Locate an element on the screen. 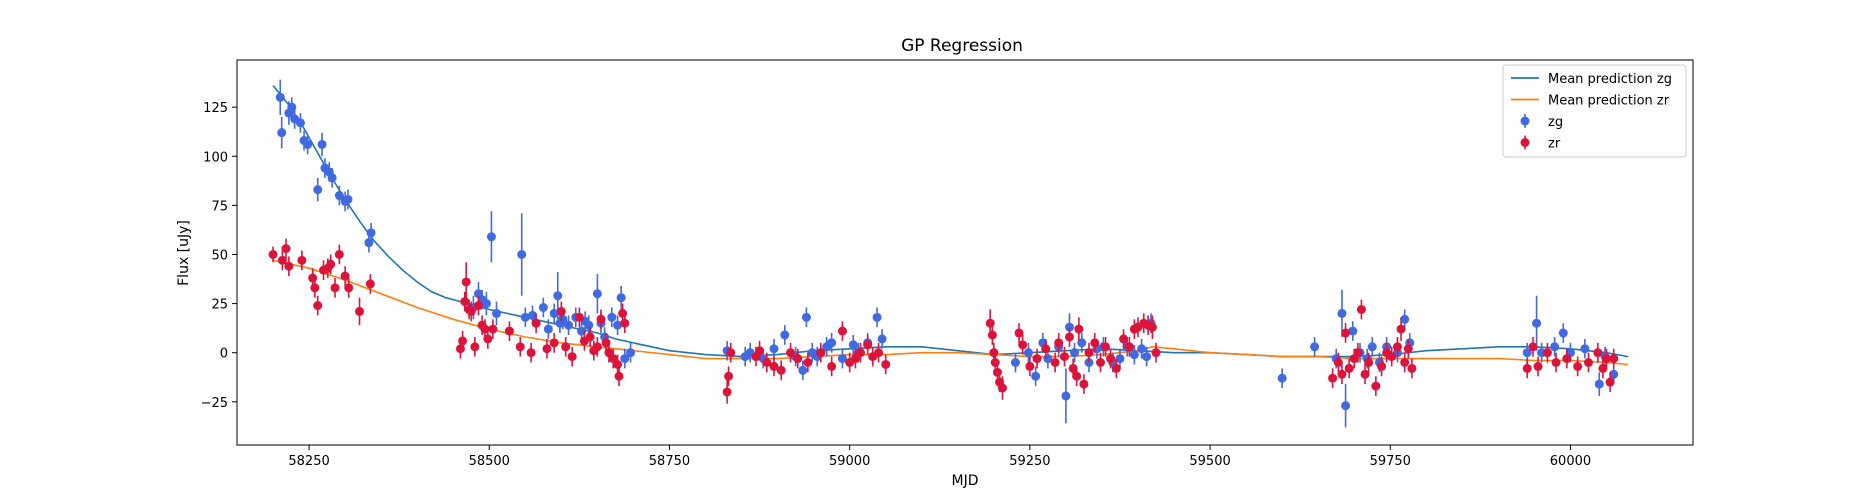 The image size is (1875, 500). x-tick-label: 59500 is located at coordinates (1209, 461).